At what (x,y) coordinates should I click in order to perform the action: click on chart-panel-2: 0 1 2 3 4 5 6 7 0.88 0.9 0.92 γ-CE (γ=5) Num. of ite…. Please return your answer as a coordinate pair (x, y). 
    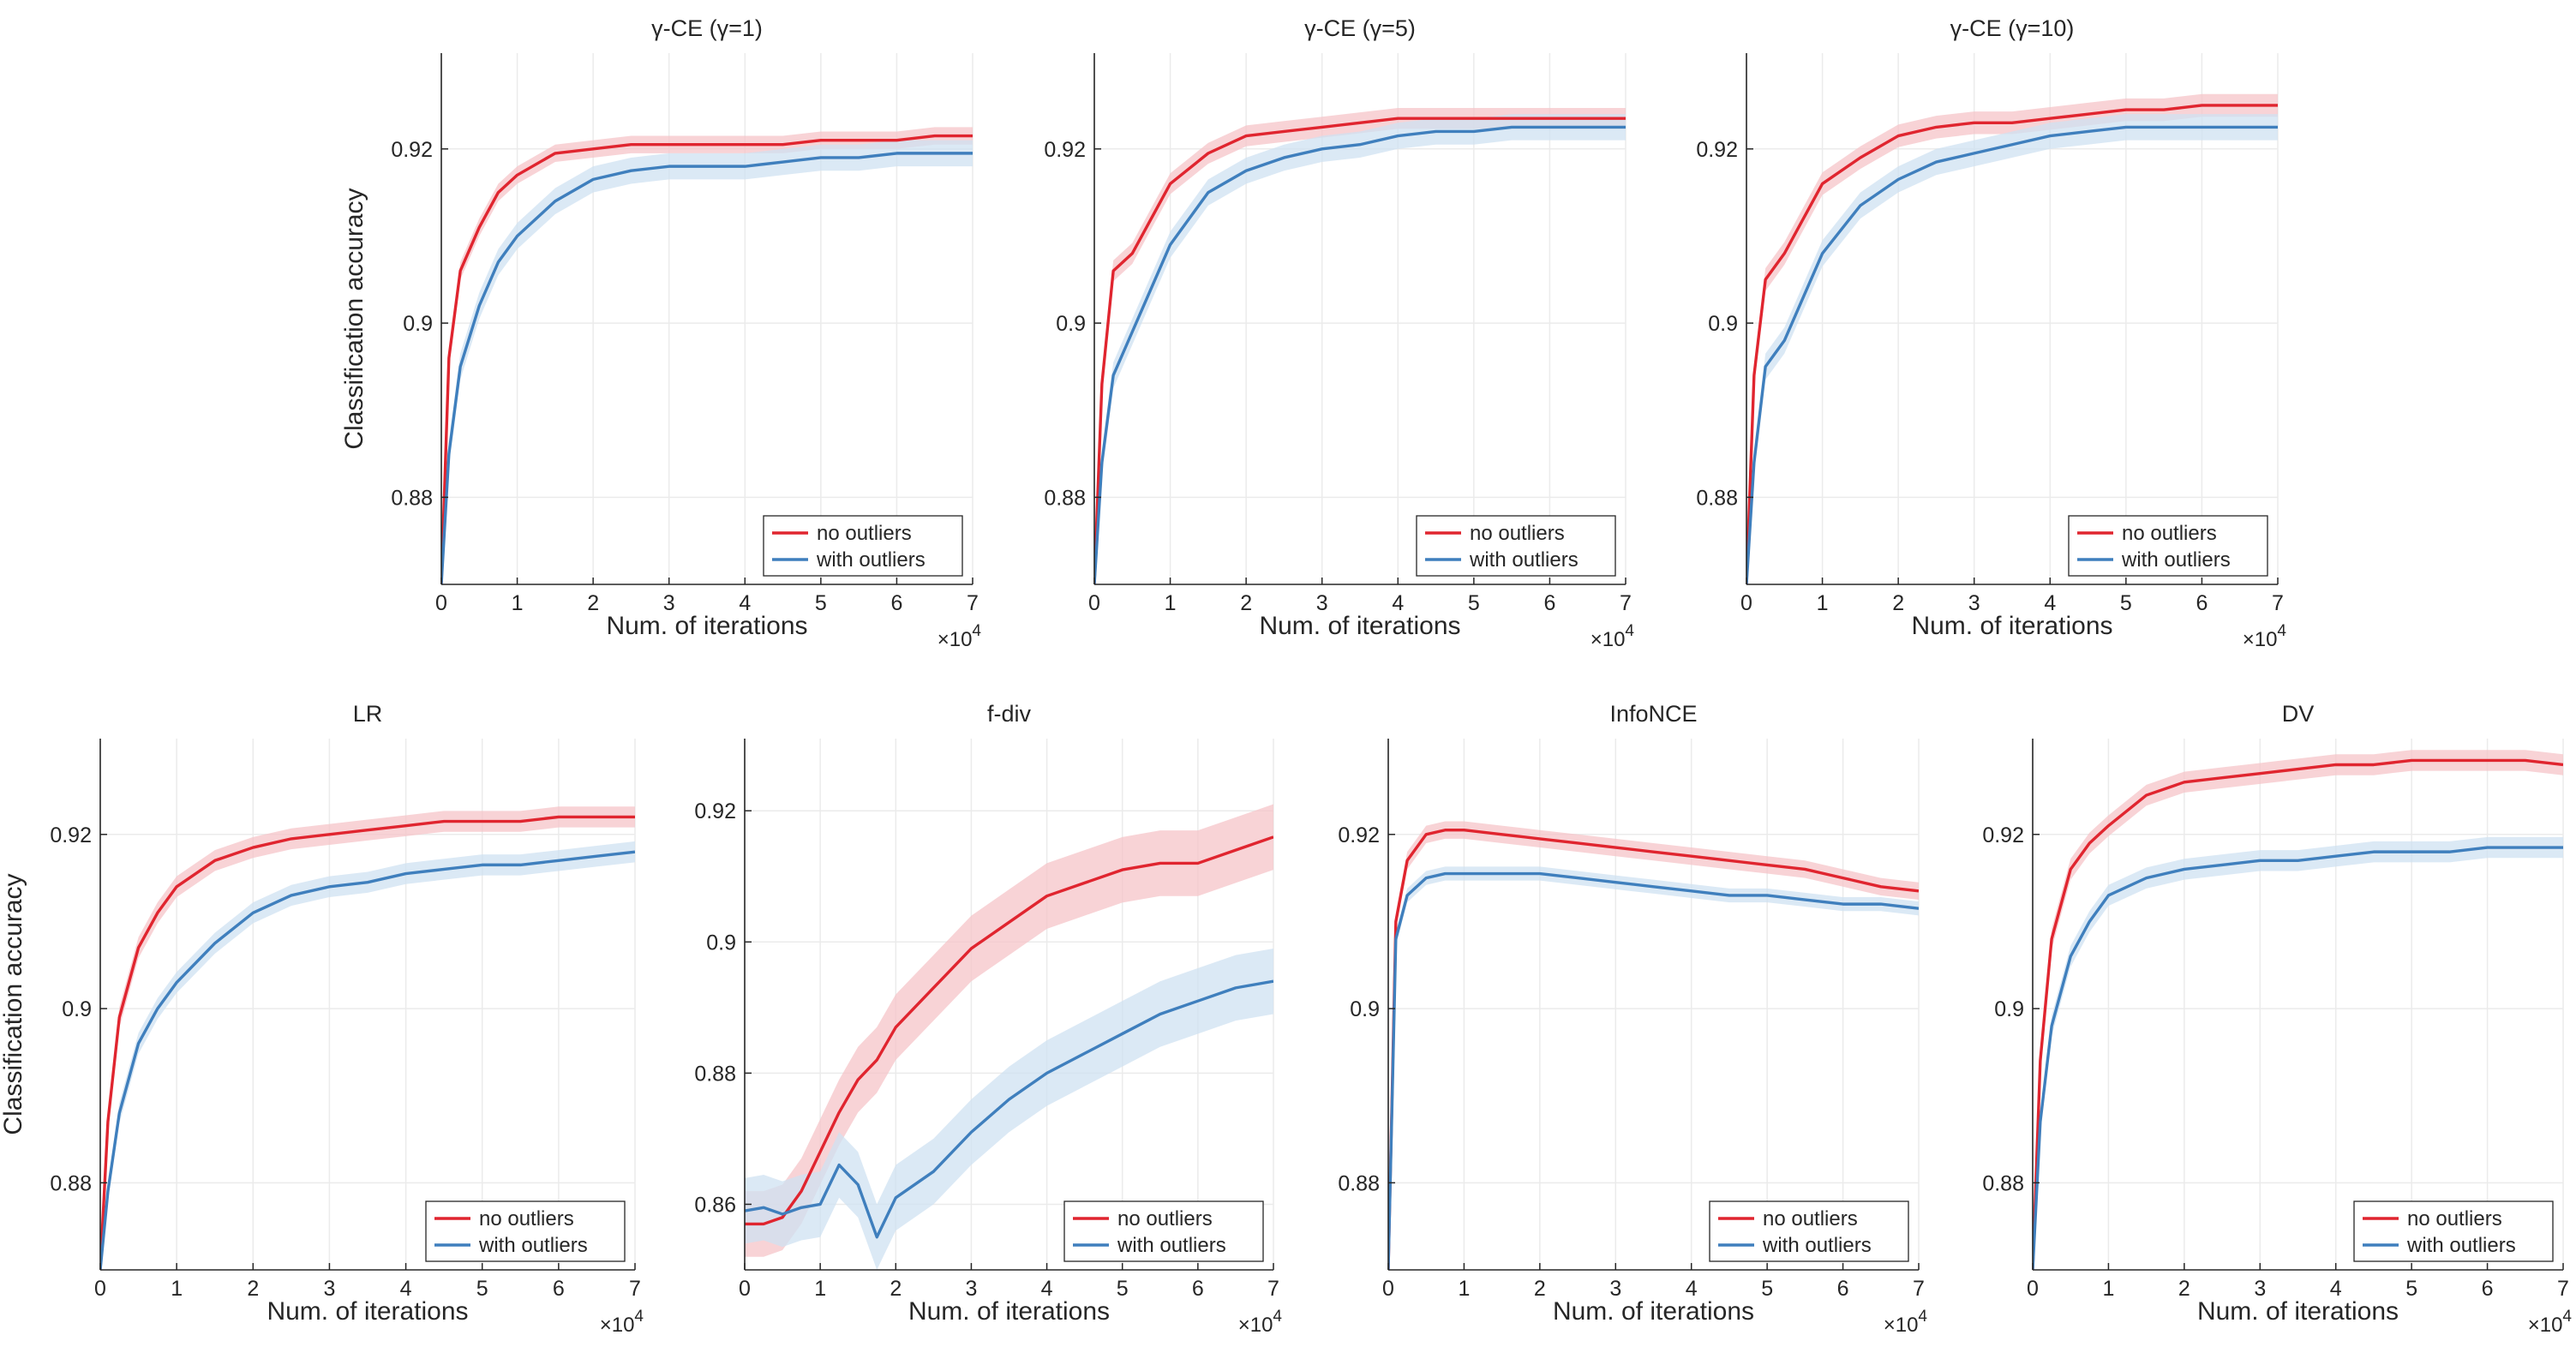
    Looking at the image, I should click on (1339, 333).